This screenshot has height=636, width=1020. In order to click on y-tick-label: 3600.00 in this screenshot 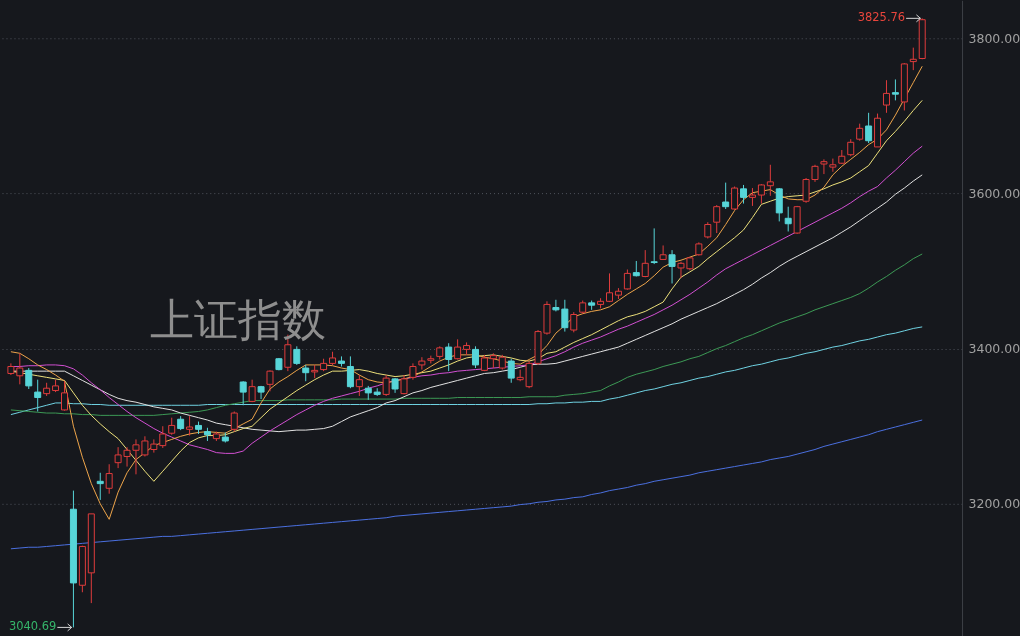, I will do `click(994, 193)`.